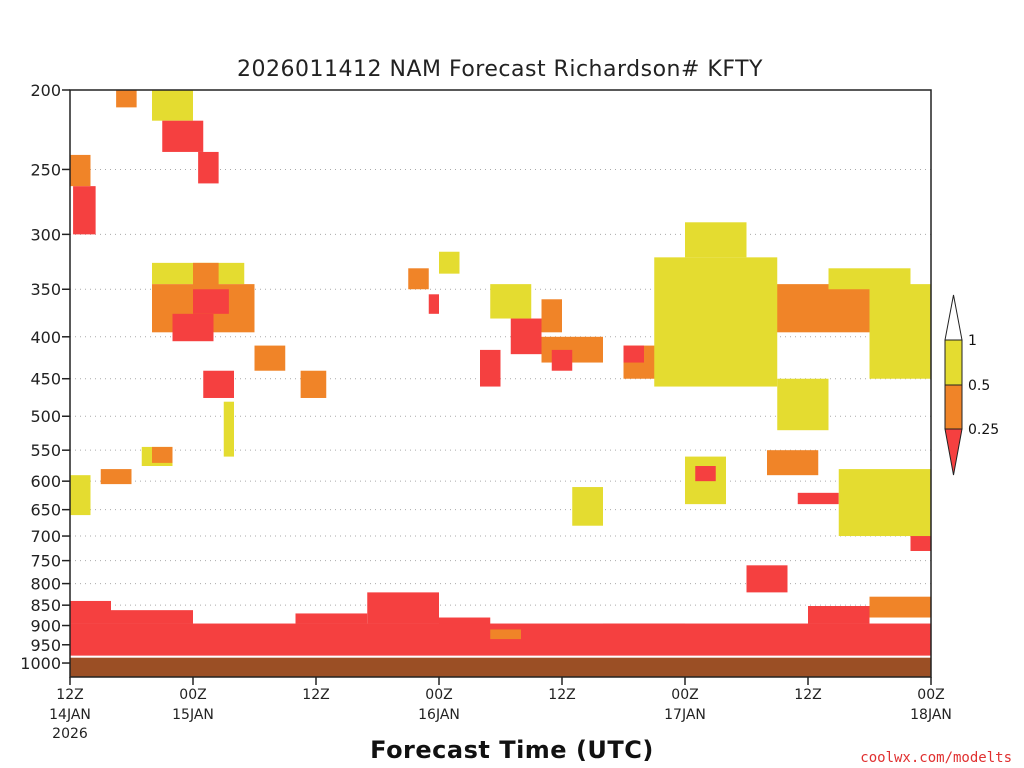 The image size is (1024, 768). I want to click on x-axis-label: Forecast Time (UTC), so click(512, 750).